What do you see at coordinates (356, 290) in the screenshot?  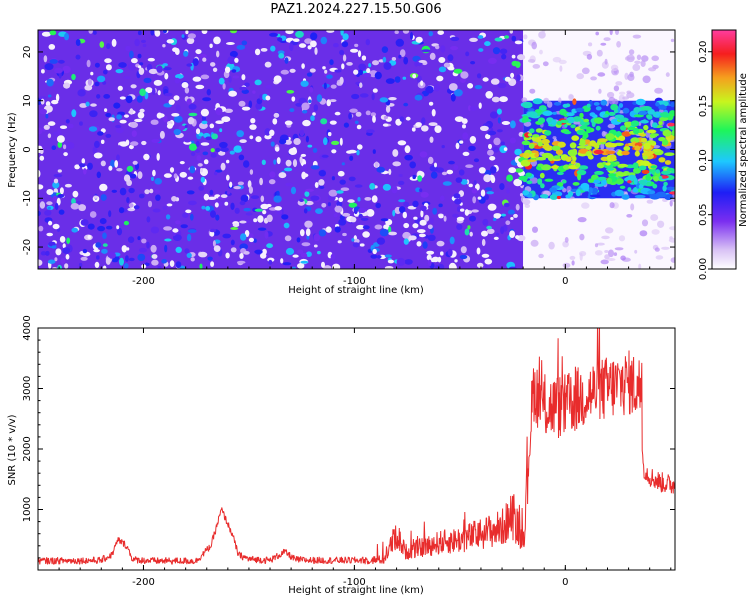 I see `spectrogram-xlabel: Height of straight line (km)` at bounding box center [356, 290].